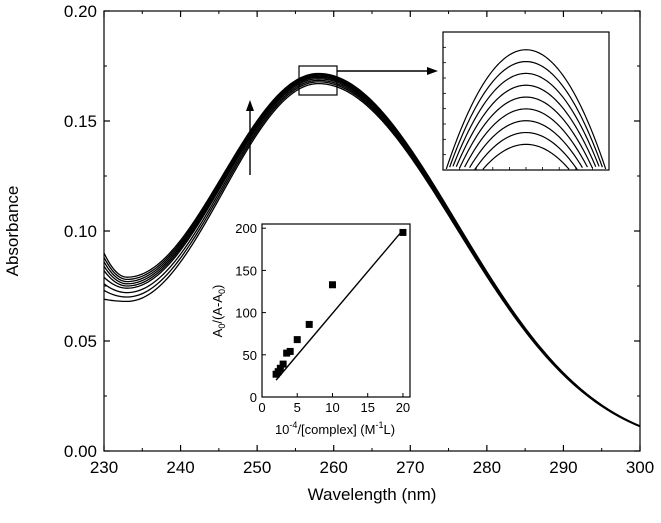 The image size is (661, 523). Describe the element at coordinates (403, 407) in the screenshot. I see `inset-x-tick-label: 20` at that location.